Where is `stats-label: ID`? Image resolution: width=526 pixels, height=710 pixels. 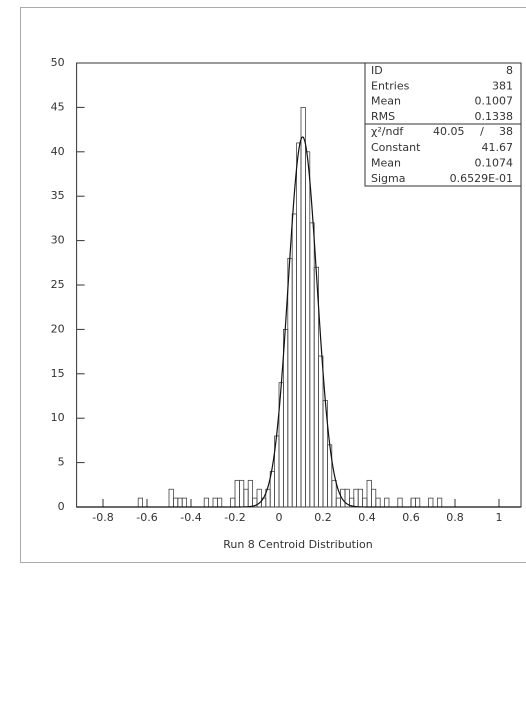 stats-label: ID is located at coordinates (377, 70).